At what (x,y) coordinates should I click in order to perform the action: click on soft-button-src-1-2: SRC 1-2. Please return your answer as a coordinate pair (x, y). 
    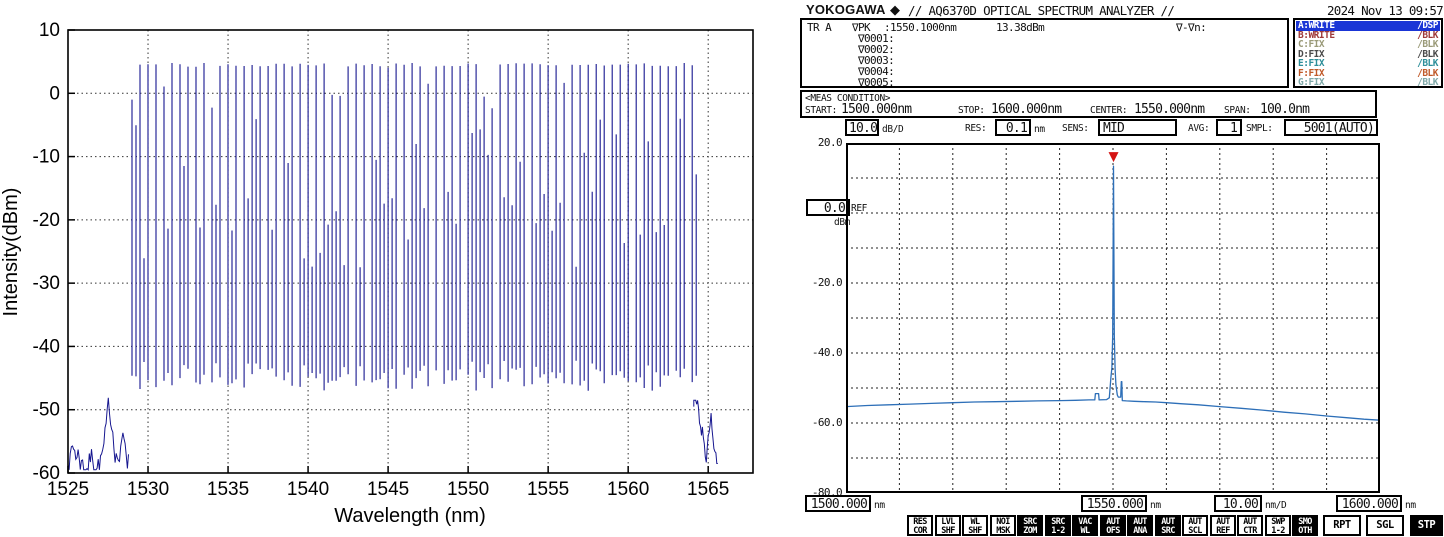
    Looking at the image, I should click on (1058, 525).